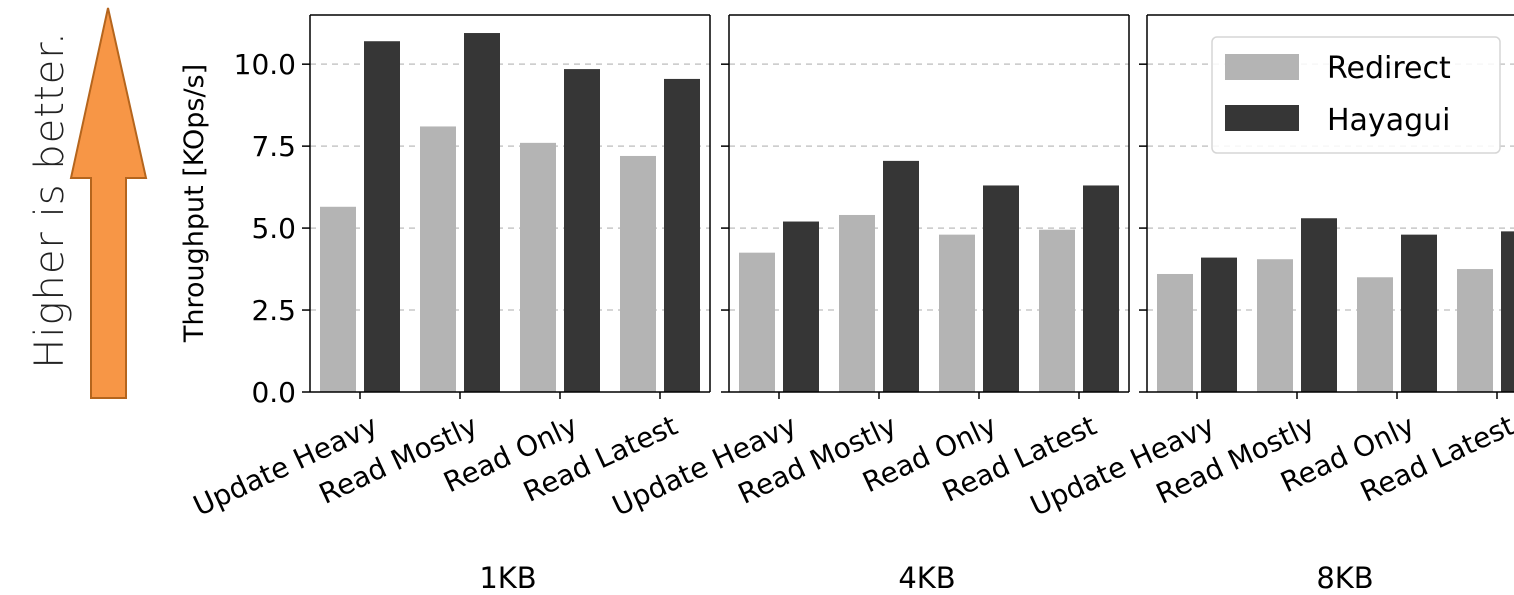 Image resolution: width=1514 pixels, height=595 pixels. What do you see at coordinates (194, 203) in the screenshot?
I see `y-axis-label: Throughput [KOps/s]` at bounding box center [194, 203].